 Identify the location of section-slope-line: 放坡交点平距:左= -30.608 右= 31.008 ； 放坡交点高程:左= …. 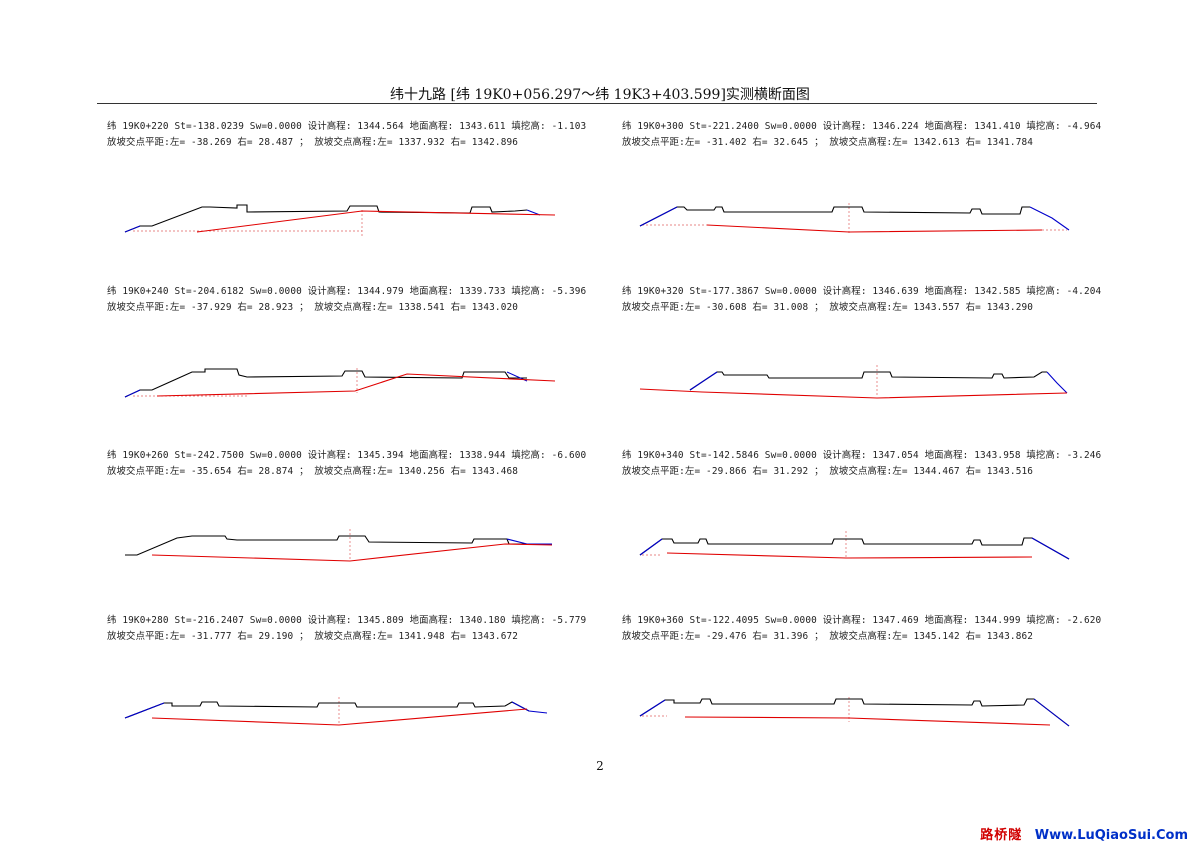
(828, 307).